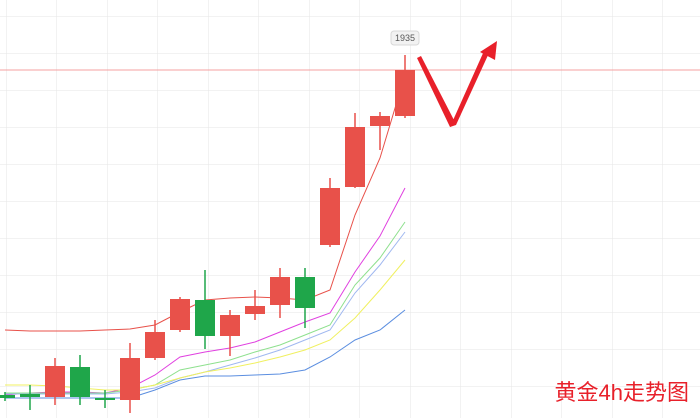 The height and width of the screenshot is (418, 700). What do you see at coordinates (469, 89) in the screenshot?
I see `arrow-up` at bounding box center [469, 89].